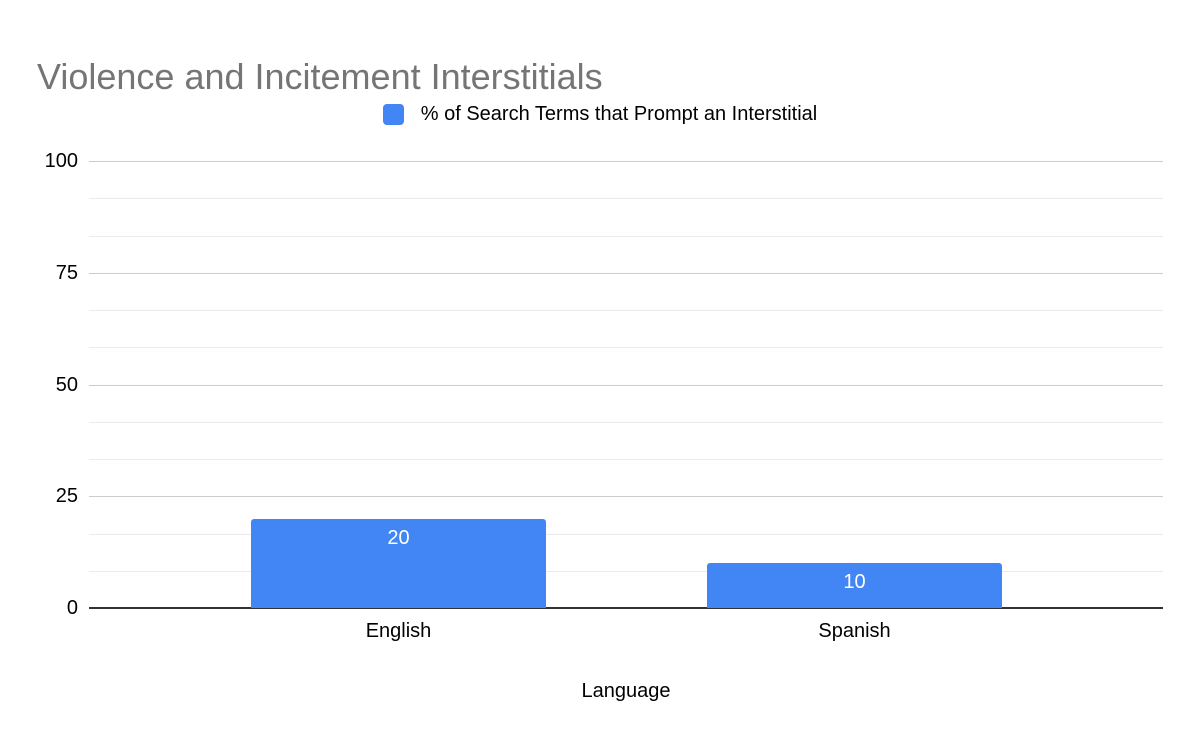  I want to click on bar-english: 20, so click(398, 563).